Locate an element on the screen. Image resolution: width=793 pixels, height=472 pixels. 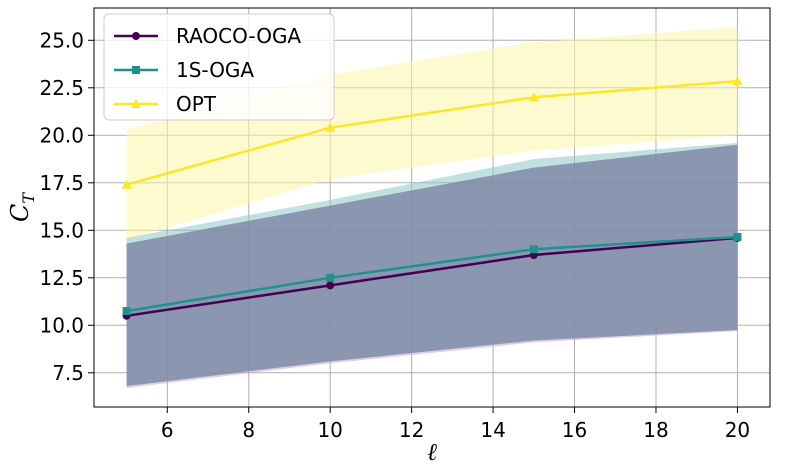
y-axis-label: CT is located at coordinates (22, 207).